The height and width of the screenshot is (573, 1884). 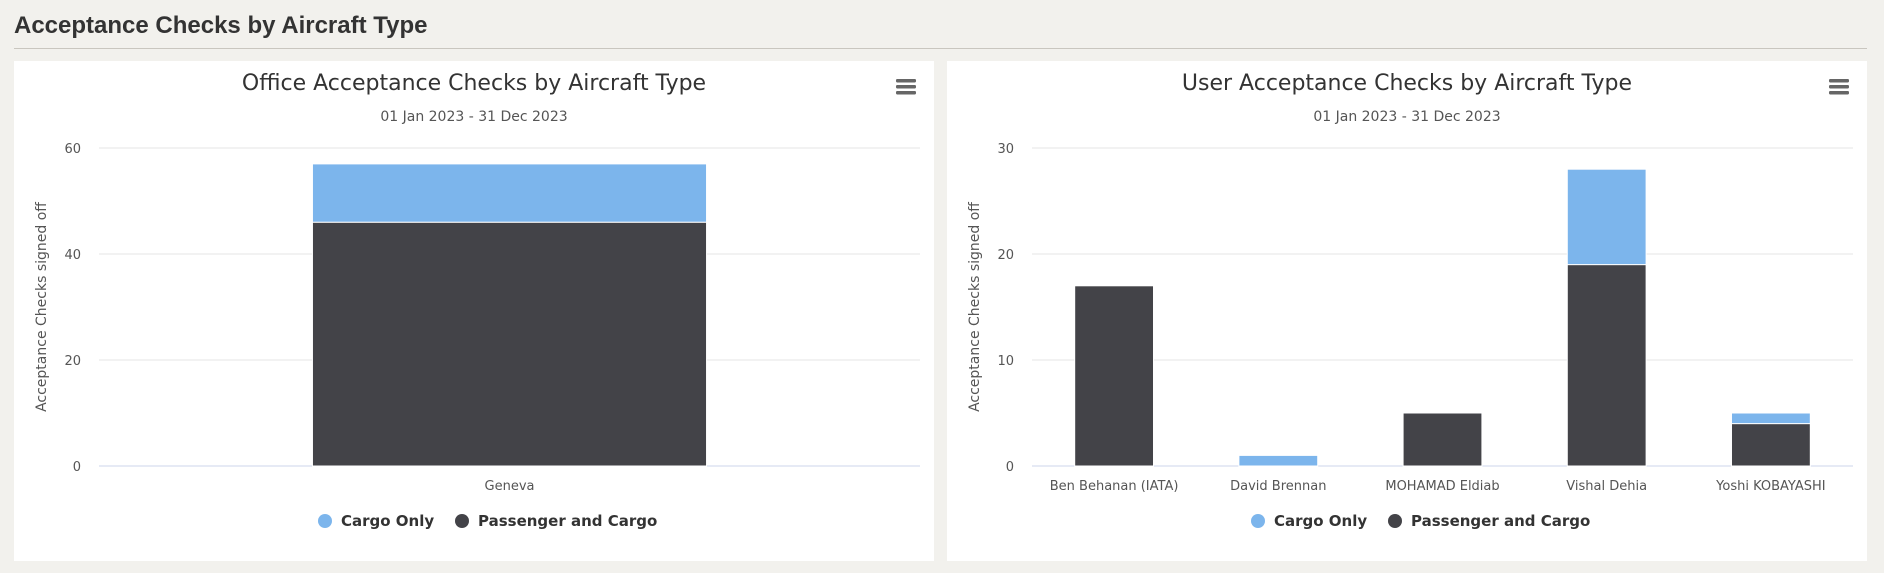 What do you see at coordinates (1278, 486) in the screenshot?
I see `x-tick-label: David Brennan` at bounding box center [1278, 486].